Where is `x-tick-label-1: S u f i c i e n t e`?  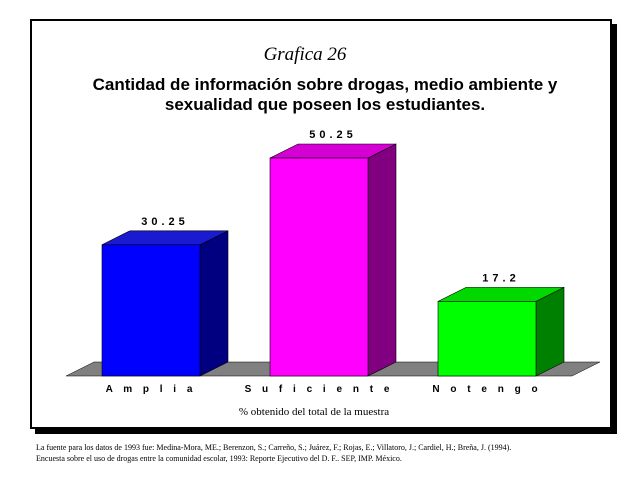 x-tick-label-1: S u f i c i e n t e is located at coordinates (319, 389).